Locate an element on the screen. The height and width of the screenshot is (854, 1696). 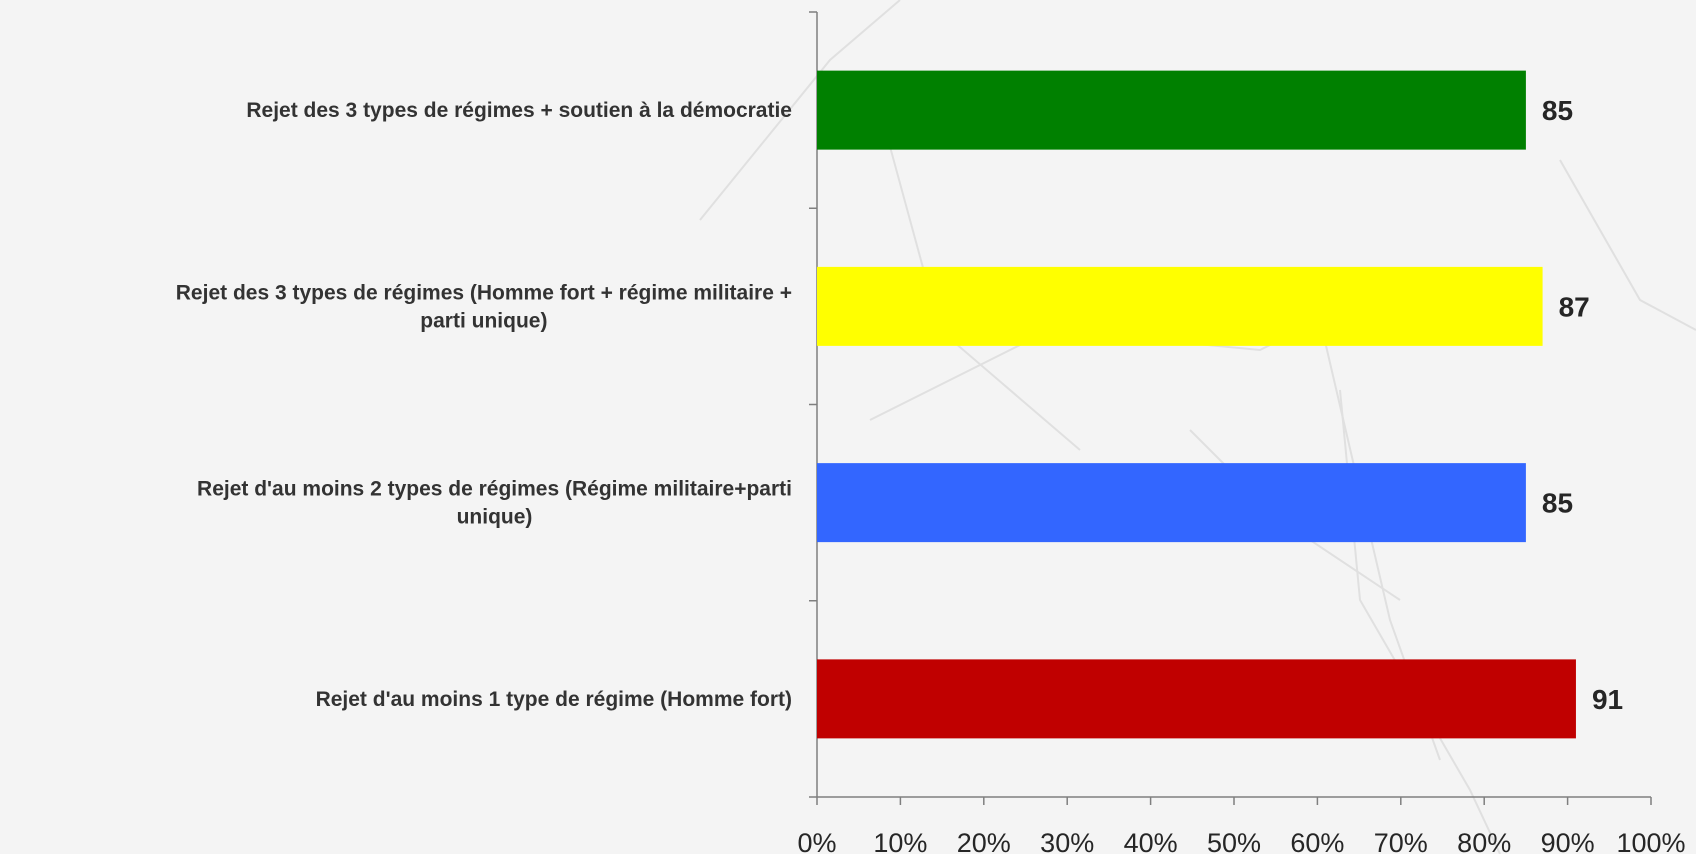
x-tick-label: 10% is located at coordinates (900, 841).